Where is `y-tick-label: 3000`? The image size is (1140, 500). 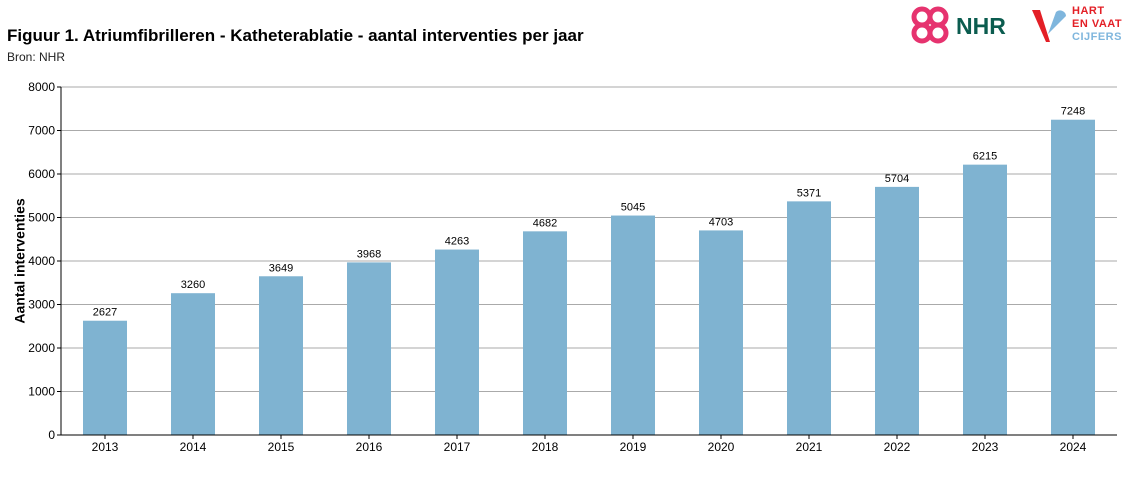 y-tick-label: 3000 is located at coordinates (41, 305).